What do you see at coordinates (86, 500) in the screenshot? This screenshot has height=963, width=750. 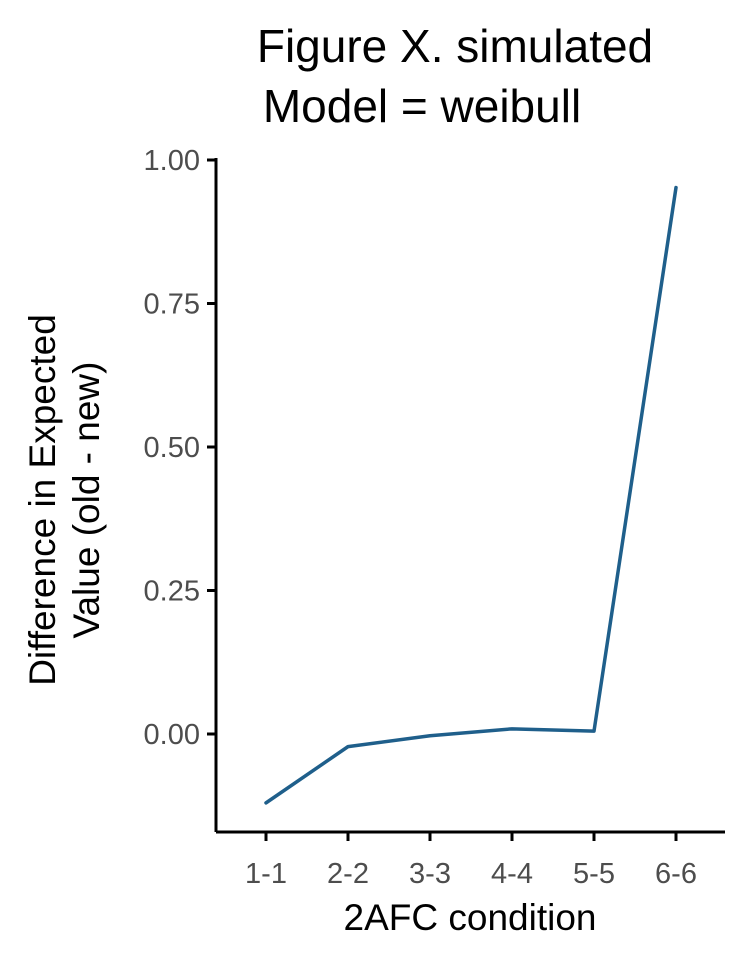 I see `y-axis-title-line-2: Value (old - new)` at bounding box center [86, 500].